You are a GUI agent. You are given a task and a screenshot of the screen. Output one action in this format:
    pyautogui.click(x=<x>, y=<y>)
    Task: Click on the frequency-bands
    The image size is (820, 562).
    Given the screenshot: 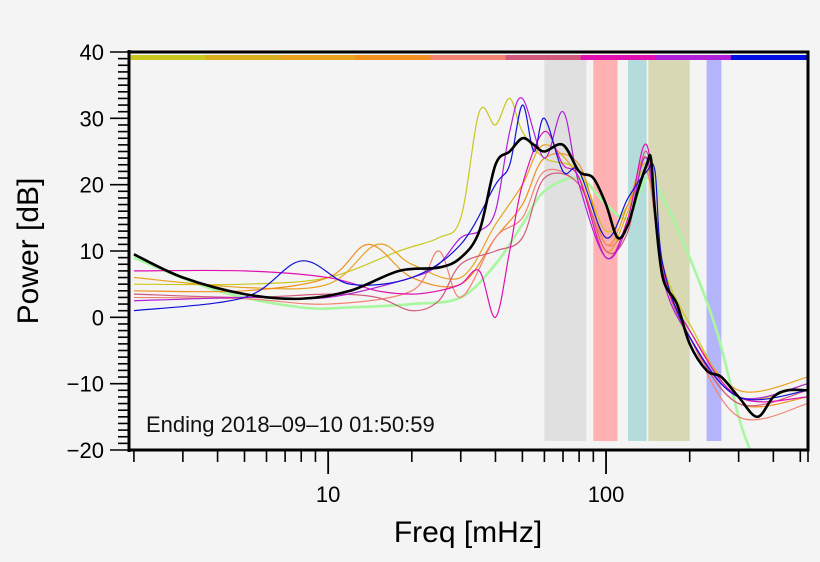 What is the action you would take?
    pyautogui.click(x=633, y=250)
    